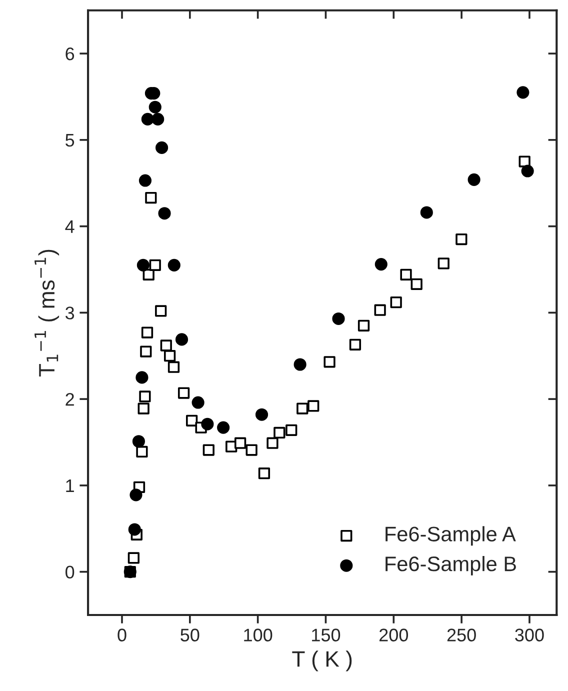  Describe the element at coordinates (451, 536) in the screenshot. I see `legend-label: Fe6-Sample A` at that location.